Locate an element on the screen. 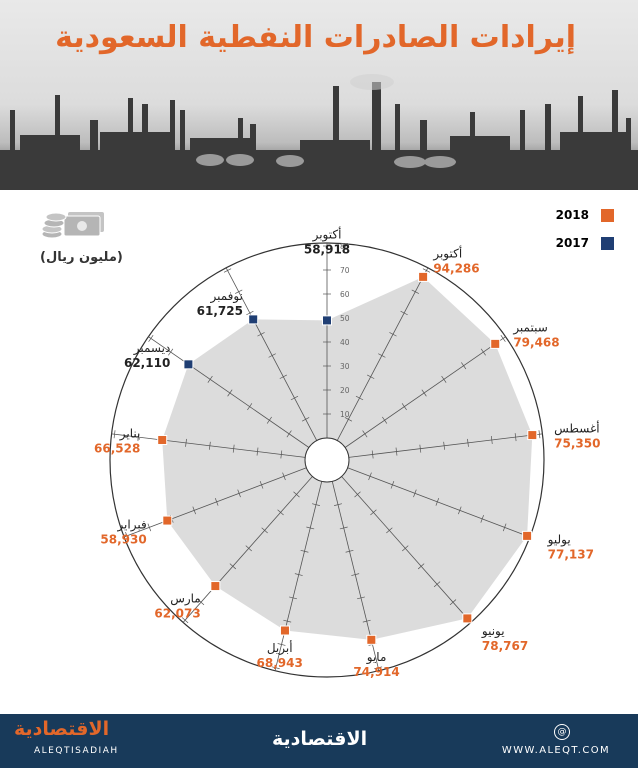 Image resolution: width=638 pixels, height=768 pixels. value-label: 62,073 is located at coordinates (177, 614).